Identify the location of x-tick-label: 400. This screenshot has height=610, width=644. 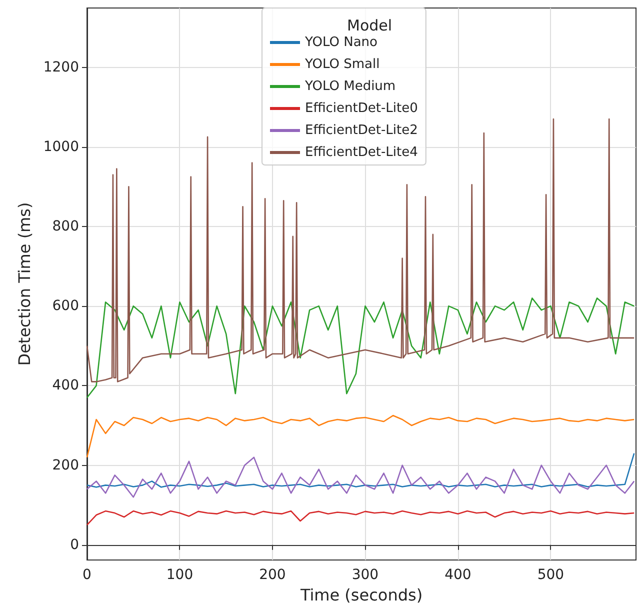
(458, 575).